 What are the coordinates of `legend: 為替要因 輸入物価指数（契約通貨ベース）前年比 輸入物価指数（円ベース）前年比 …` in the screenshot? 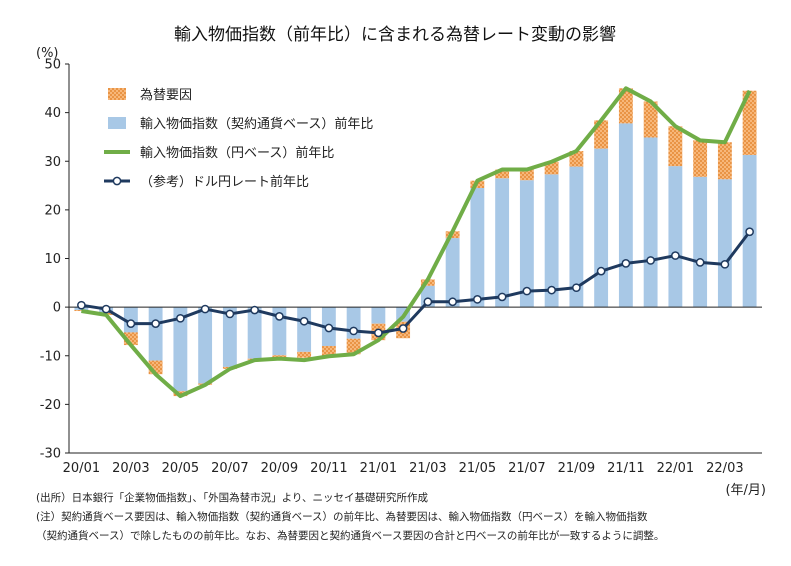 It's located at (238, 138).